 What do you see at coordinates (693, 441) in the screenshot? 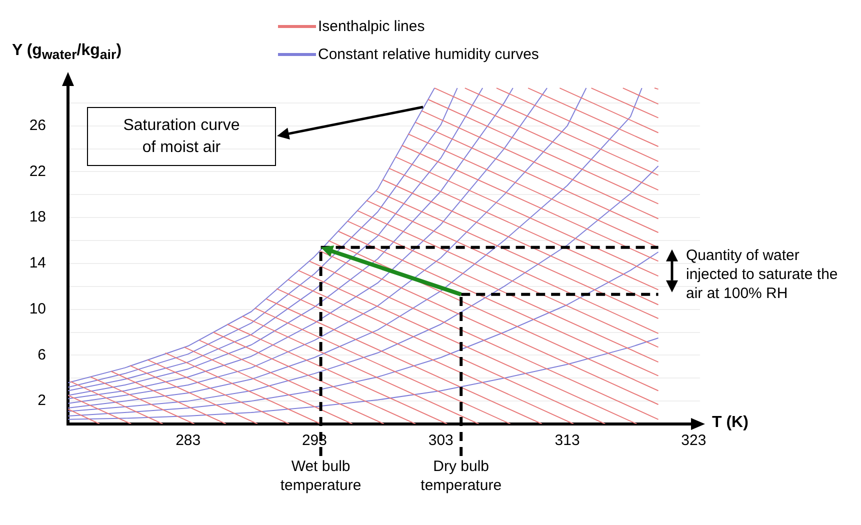
I see `x-tick-label: 323` at bounding box center [693, 441].